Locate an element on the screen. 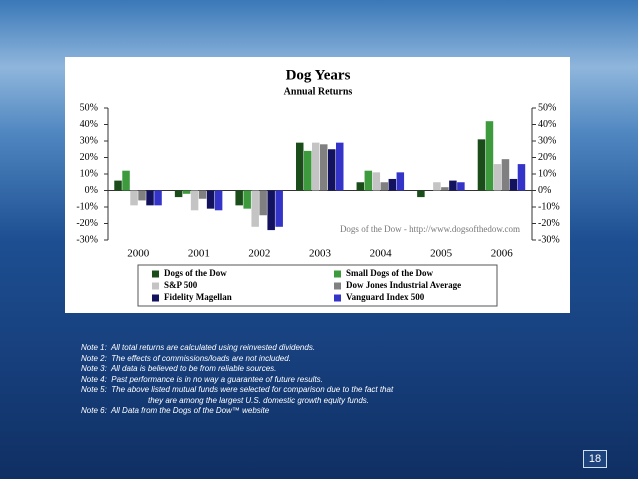  y-tick-label: 50% is located at coordinates (89, 107).